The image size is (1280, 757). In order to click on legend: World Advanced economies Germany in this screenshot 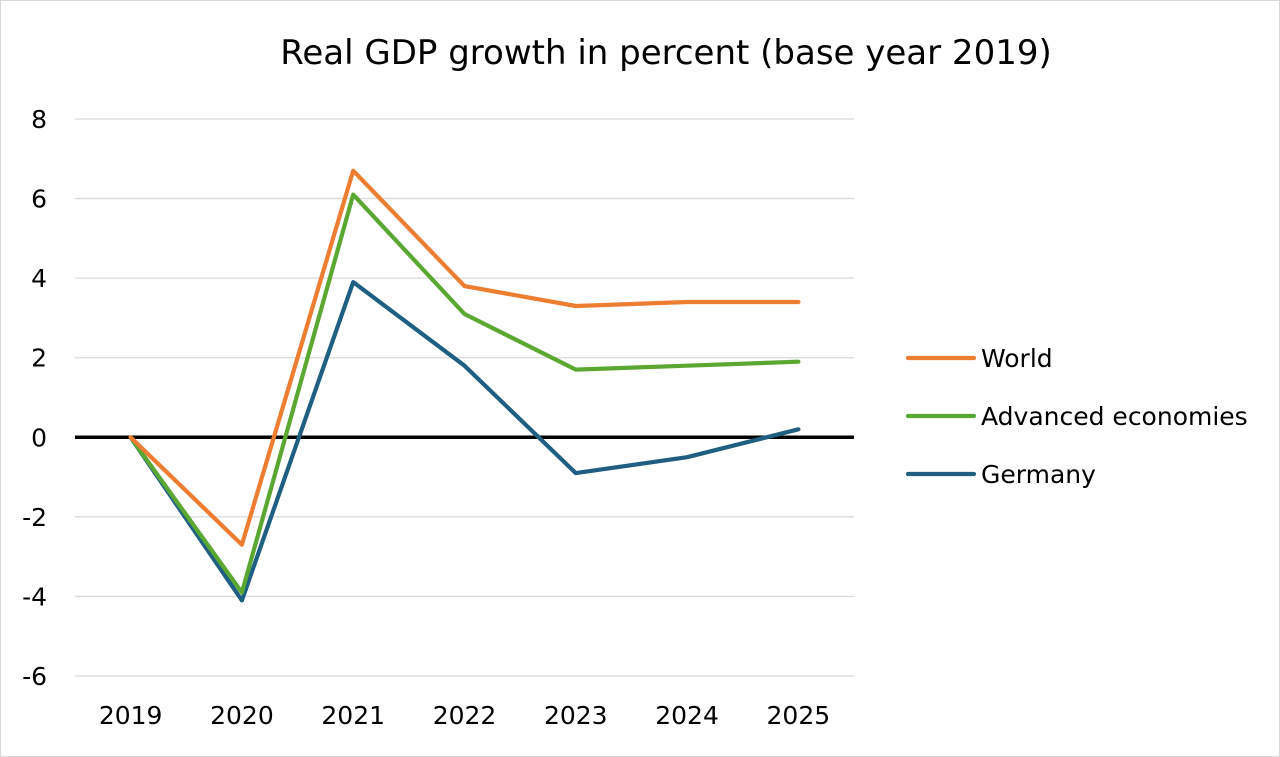, I will do `click(1076, 416)`.